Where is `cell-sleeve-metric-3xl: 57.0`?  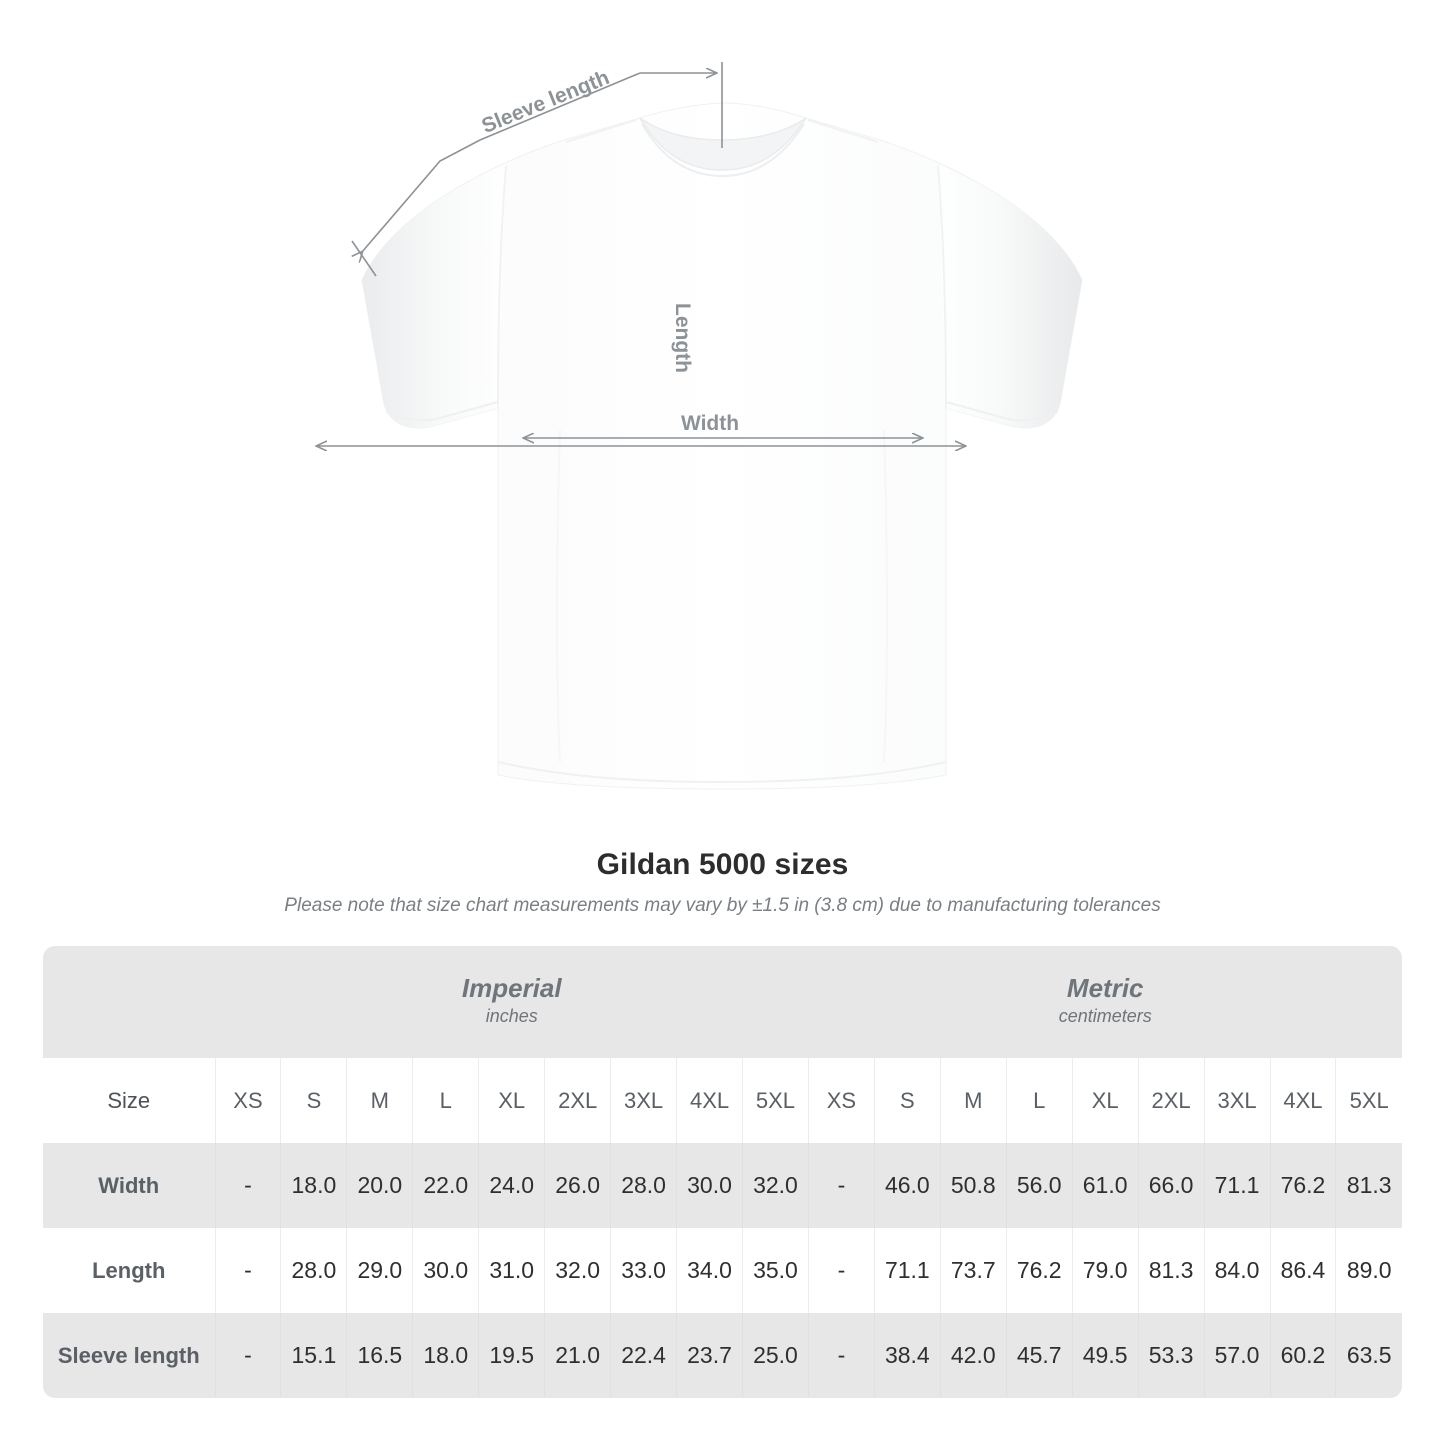 cell-sleeve-metric-3xl: 57.0 is located at coordinates (1236, 1355).